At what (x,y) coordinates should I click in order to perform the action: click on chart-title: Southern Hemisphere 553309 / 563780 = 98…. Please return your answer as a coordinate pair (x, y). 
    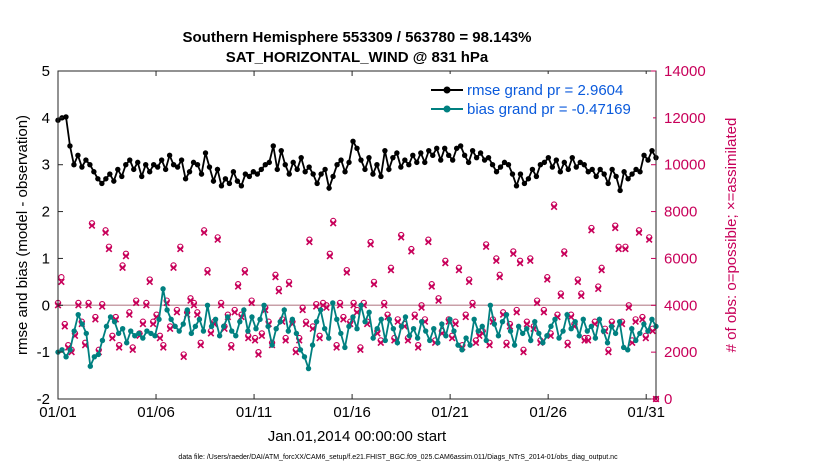
    Looking at the image, I should click on (357, 37).